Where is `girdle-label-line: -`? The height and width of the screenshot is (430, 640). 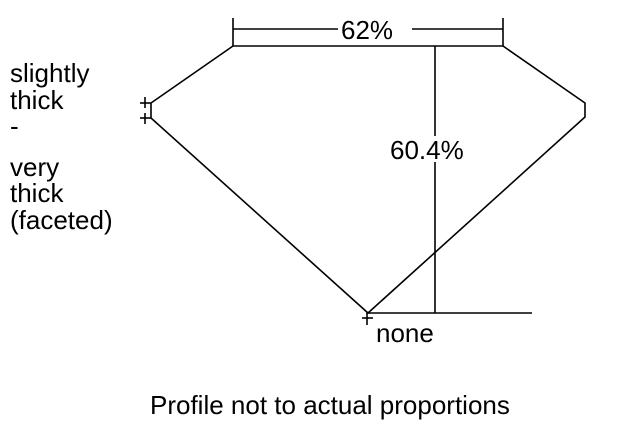 girdle-label-line: - is located at coordinates (14, 126).